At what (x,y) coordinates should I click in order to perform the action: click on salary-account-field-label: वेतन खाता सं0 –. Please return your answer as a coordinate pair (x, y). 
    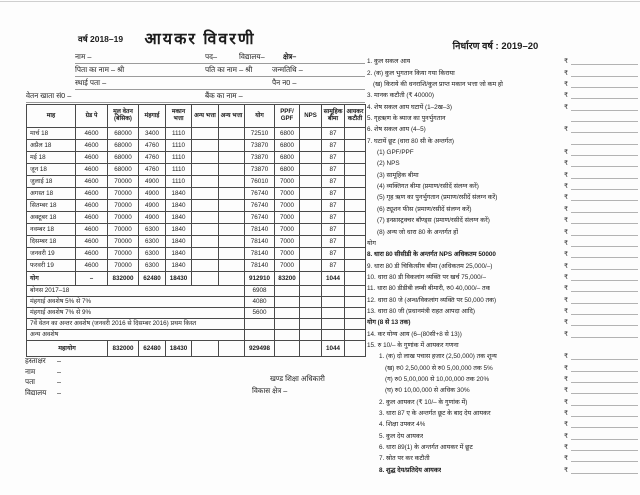
    Looking at the image, I should click on (49, 95).